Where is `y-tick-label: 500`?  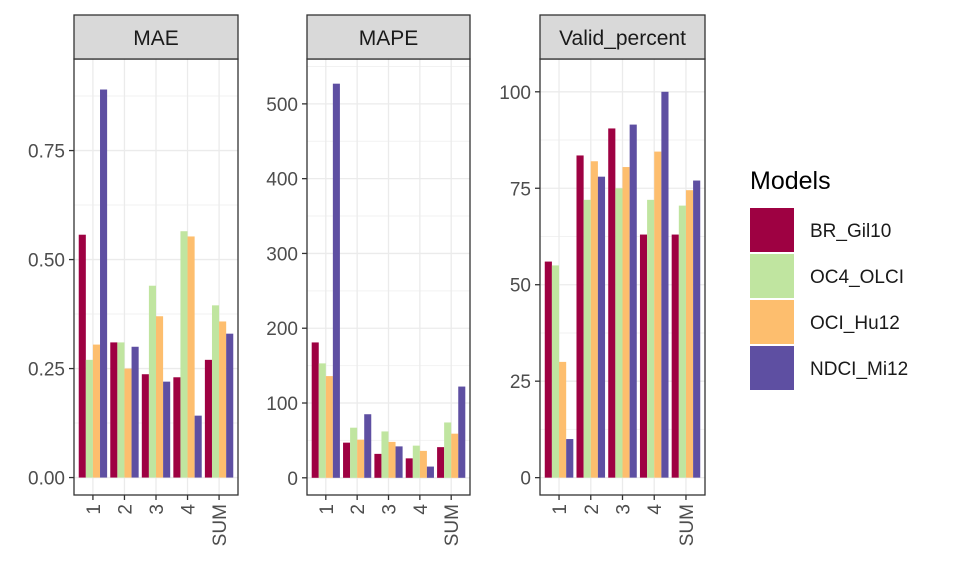
y-tick-label: 500 is located at coordinates (282, 105).